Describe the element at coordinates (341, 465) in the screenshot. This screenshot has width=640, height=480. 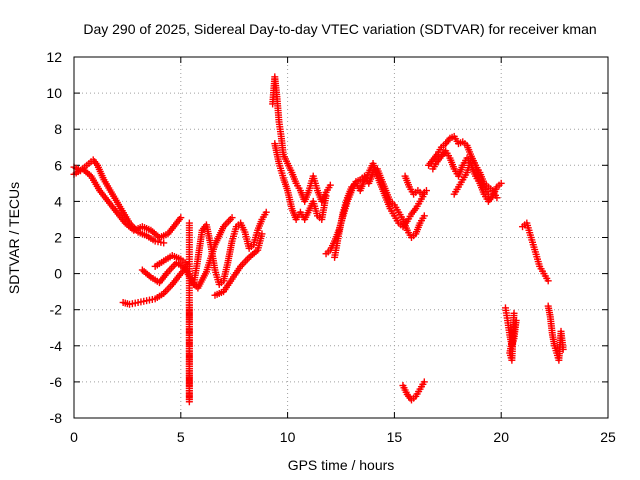
I see `x-axis-label: GPS time / hours` at that location.